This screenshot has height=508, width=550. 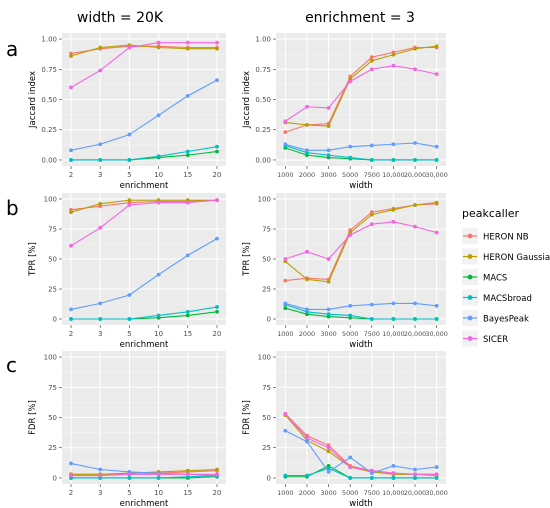 What do you see at coordinates (495, 340) in the screenshot?
I see `legend-label: SICER` at bounding box center [495, 340].